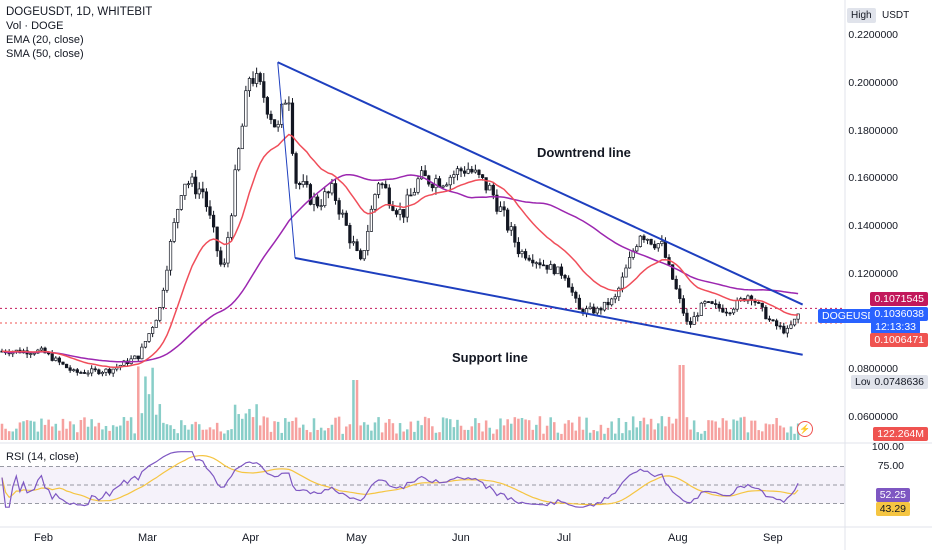 This screenshot has height=550, width=932. Describe the element at coordinates (852, 316) in the screenshot. I see `symbol-tag: DOGEUSDT` at that location.